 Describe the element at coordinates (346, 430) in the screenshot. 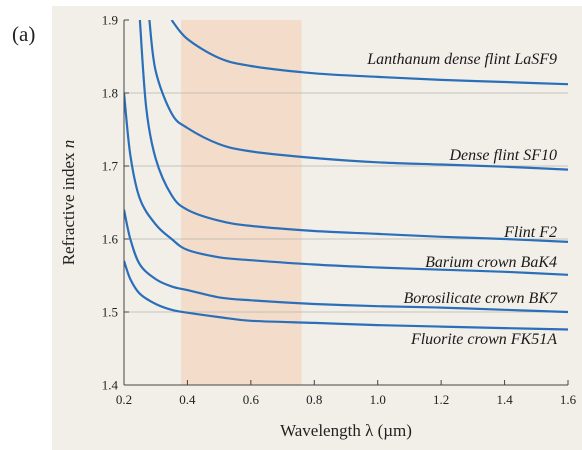

I see `x-axis-title: Wavelength λ (µm)` at that location.